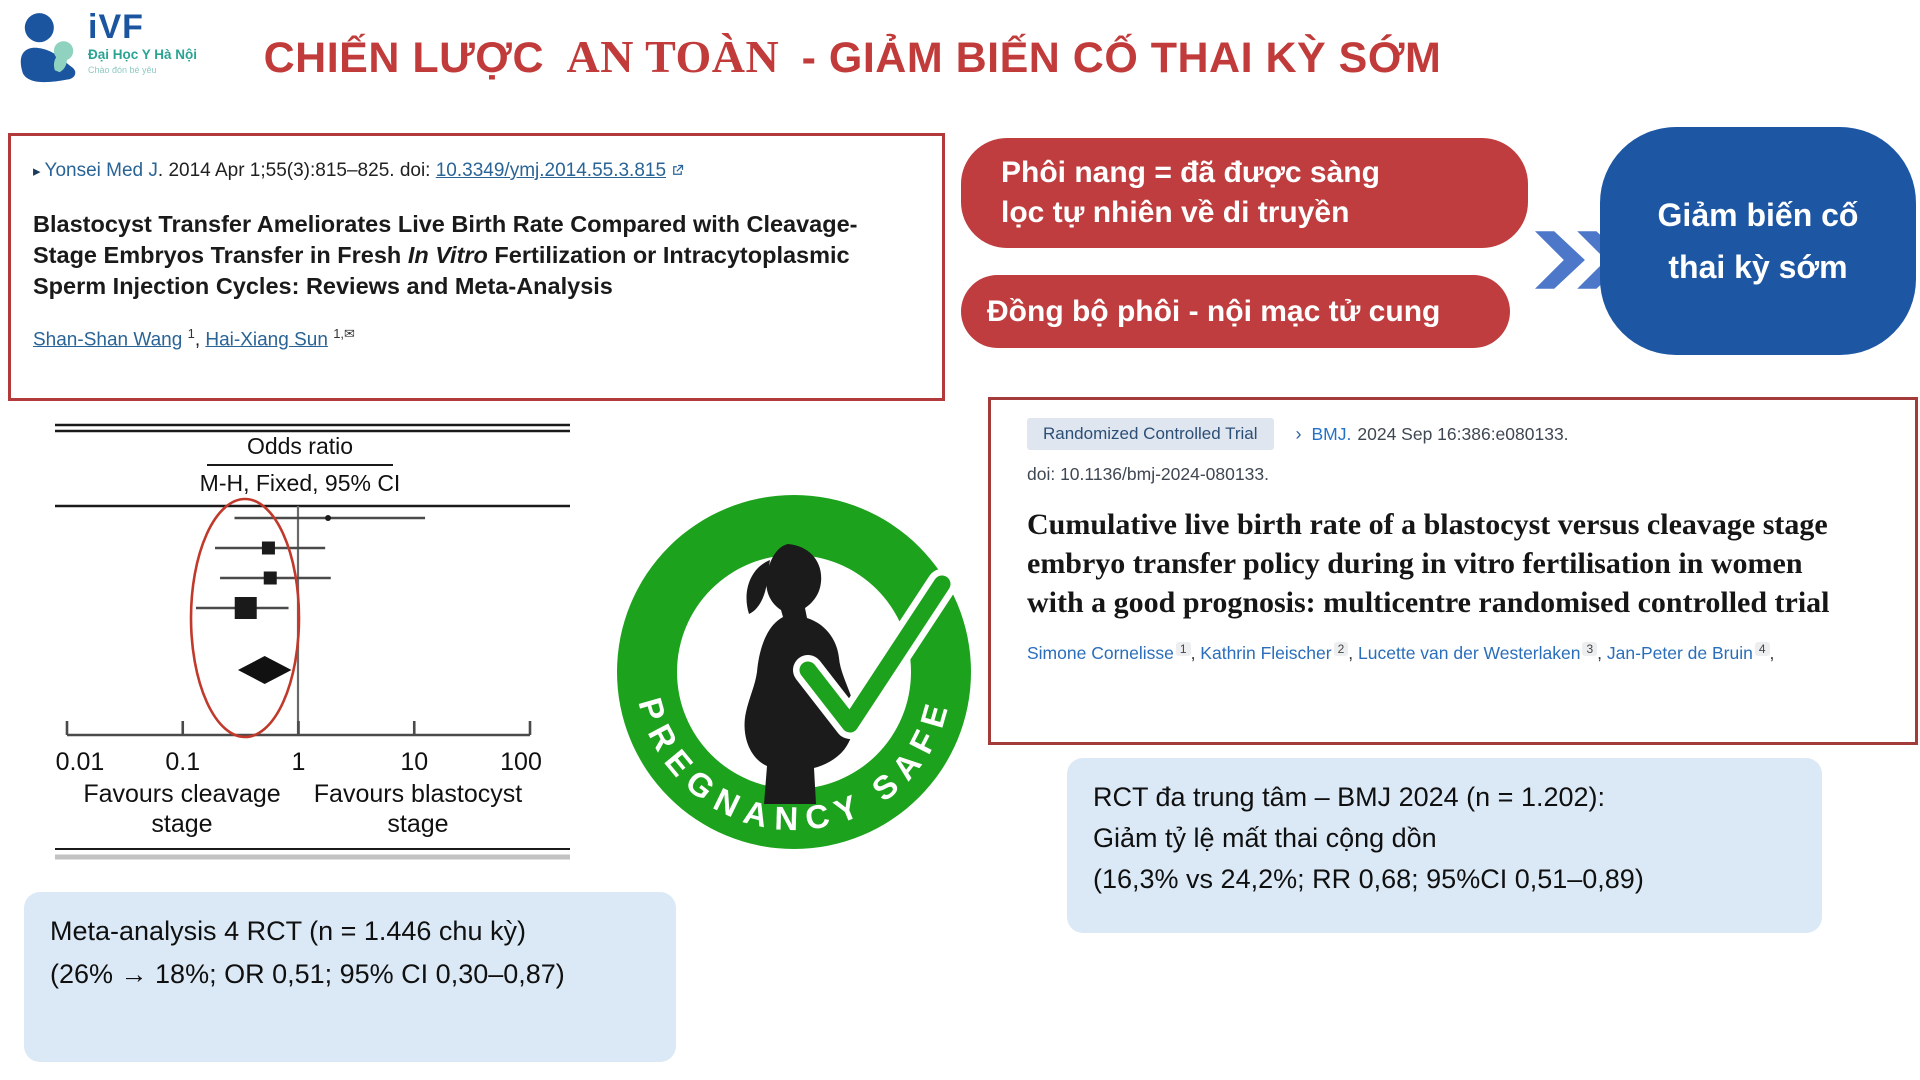 The width and height of the screenshot is (1920, 1080). I want to click on title-part1: CHIẾN LƯỢC, so click(404, 58).